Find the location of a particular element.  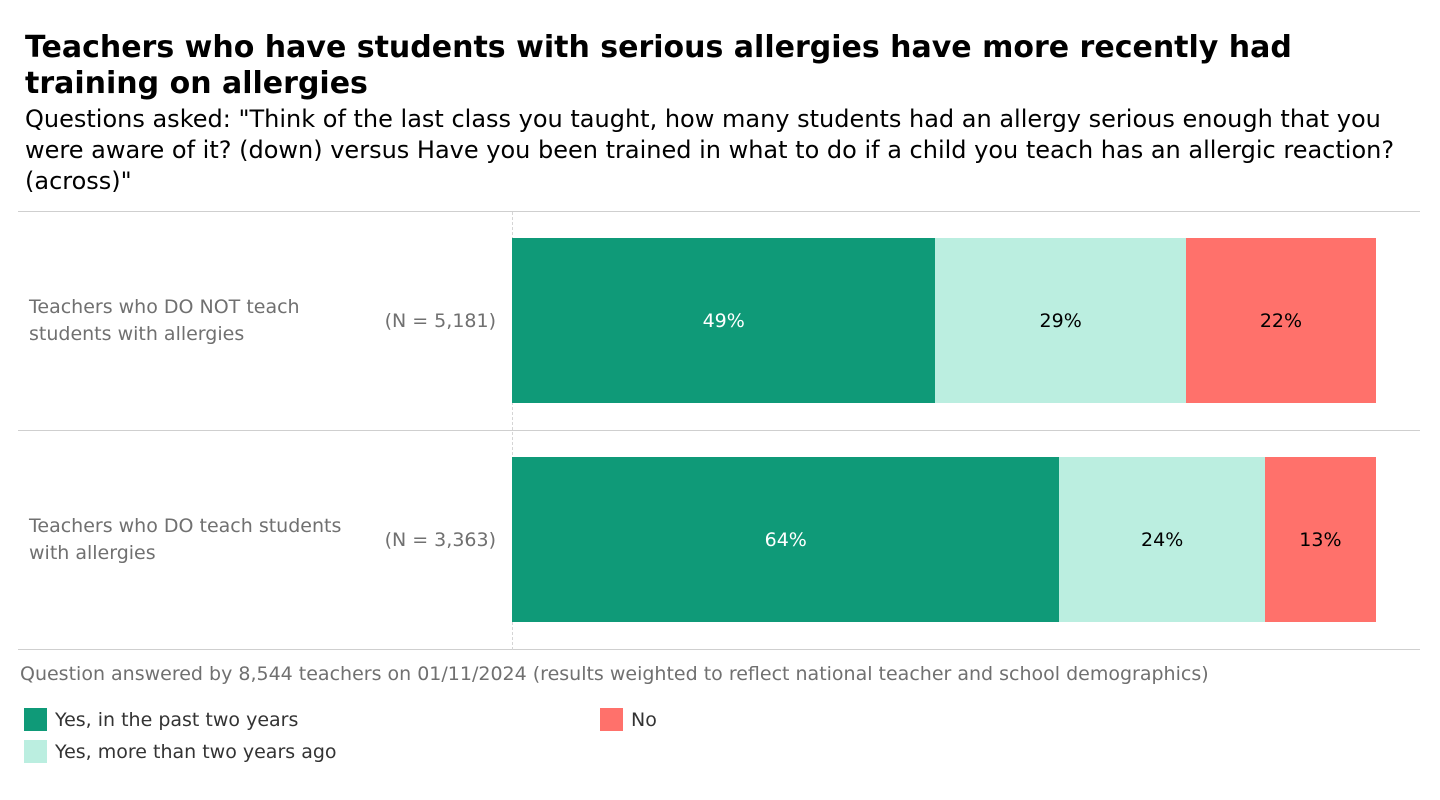

bar-segment-yes-older: 29% is located at coordinates (1060, 320).